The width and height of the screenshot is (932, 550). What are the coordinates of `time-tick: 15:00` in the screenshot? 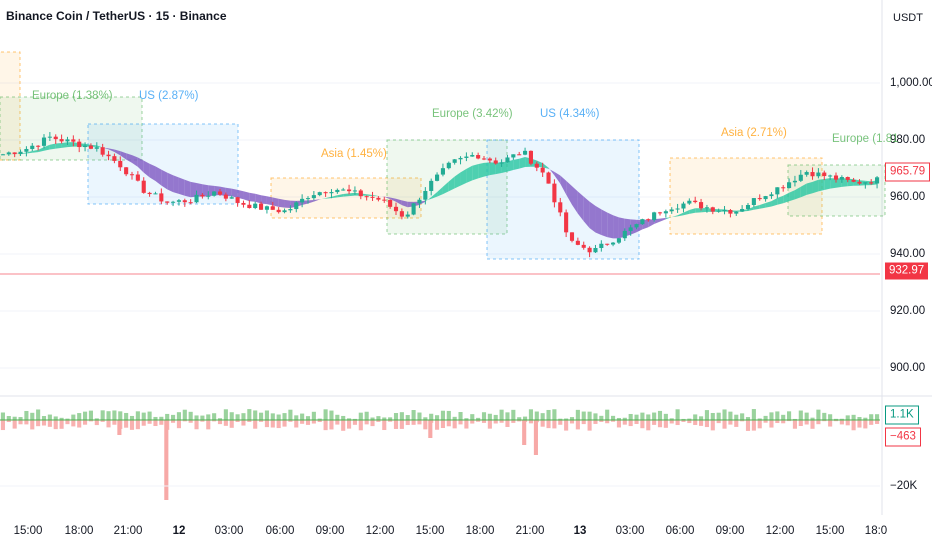 It's located at (430, 531).